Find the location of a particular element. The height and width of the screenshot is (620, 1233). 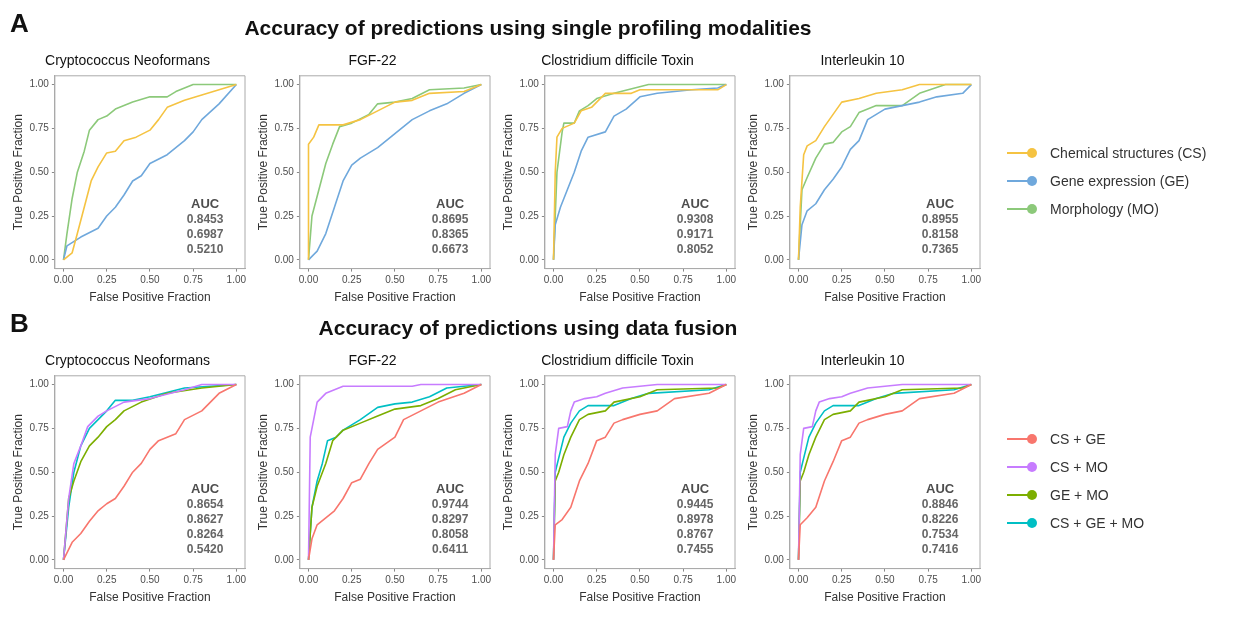

legend-label: CS + GE is located at coordinates (1078, 438).